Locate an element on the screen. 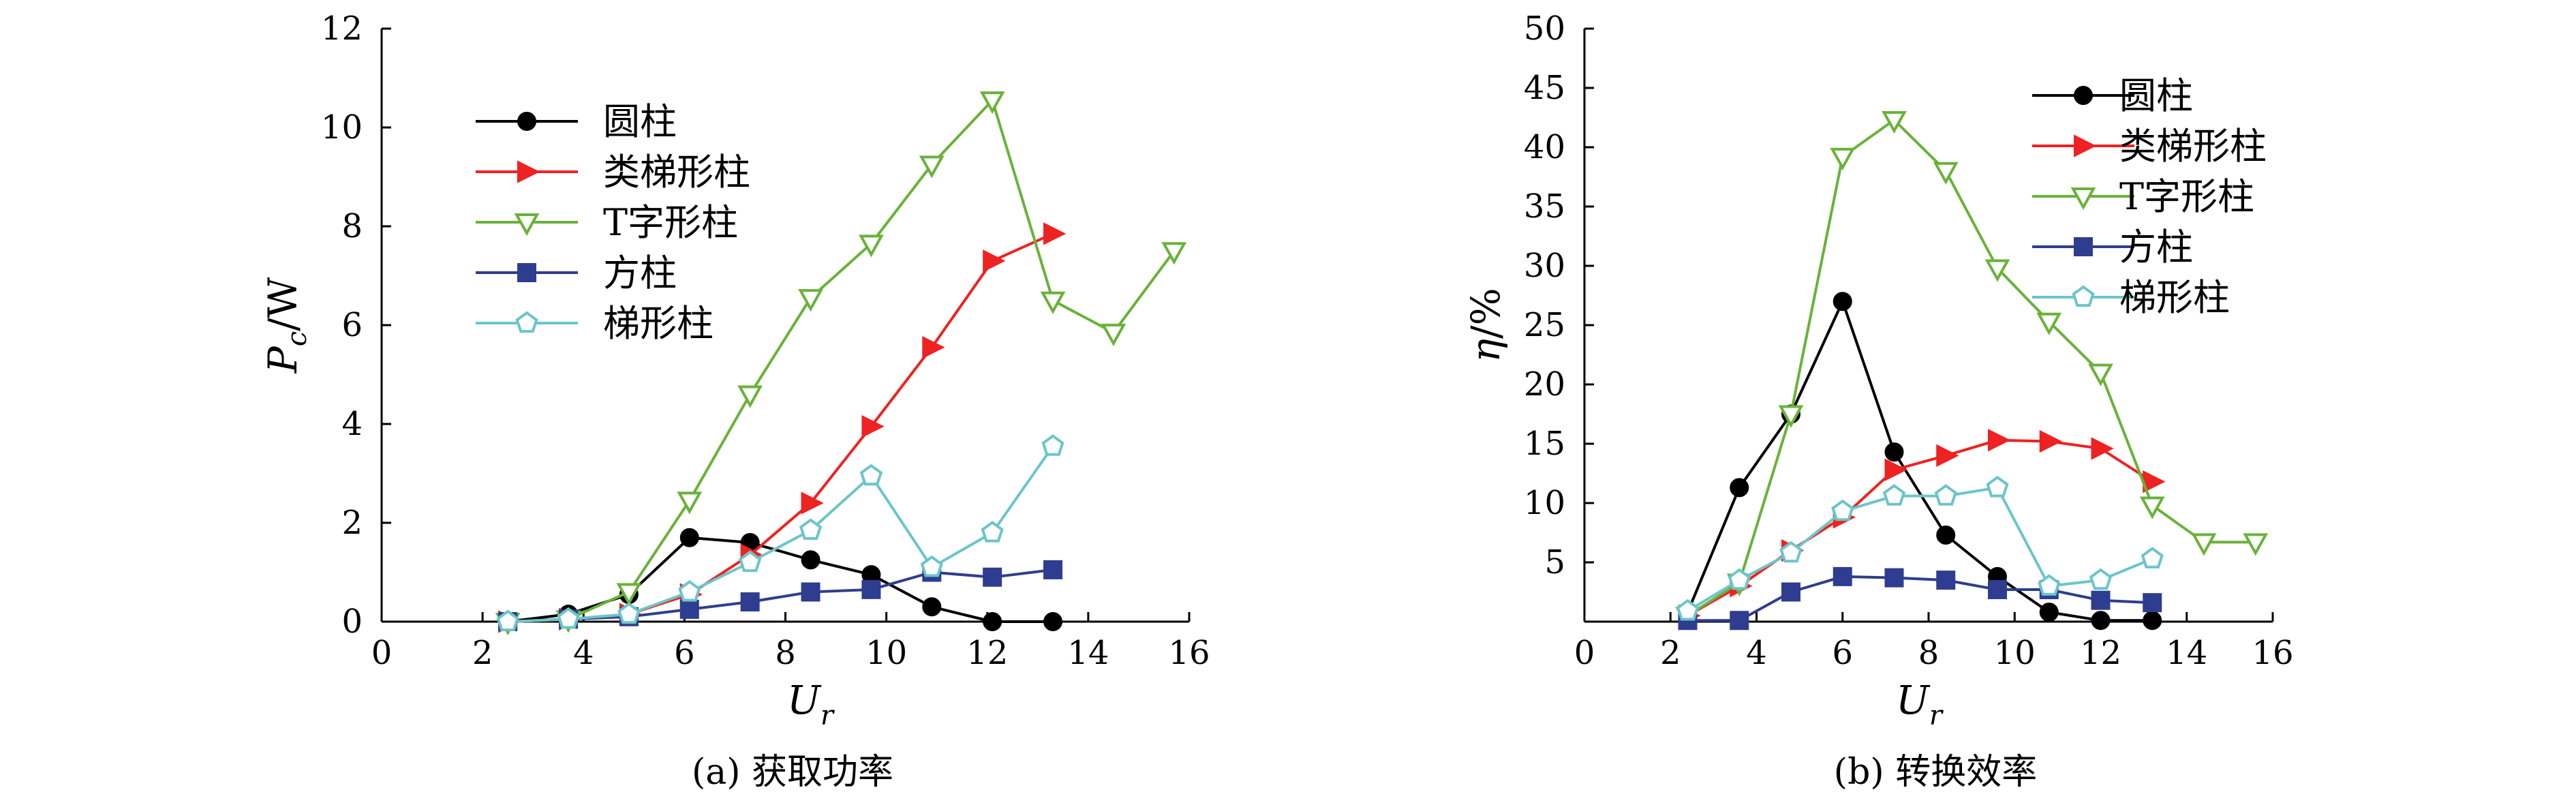 The image size is (2576, 805). y-tick-label: 15 is located at coordinates (1544, 444).